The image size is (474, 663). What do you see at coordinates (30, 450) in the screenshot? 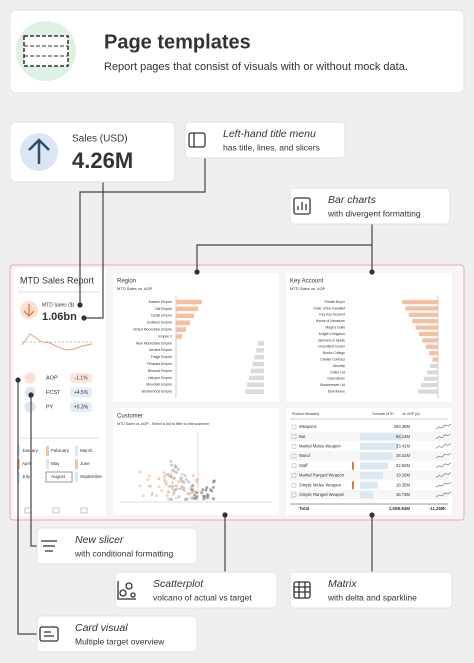
I see `slicer-month: January` at bounding box center [30, 450].